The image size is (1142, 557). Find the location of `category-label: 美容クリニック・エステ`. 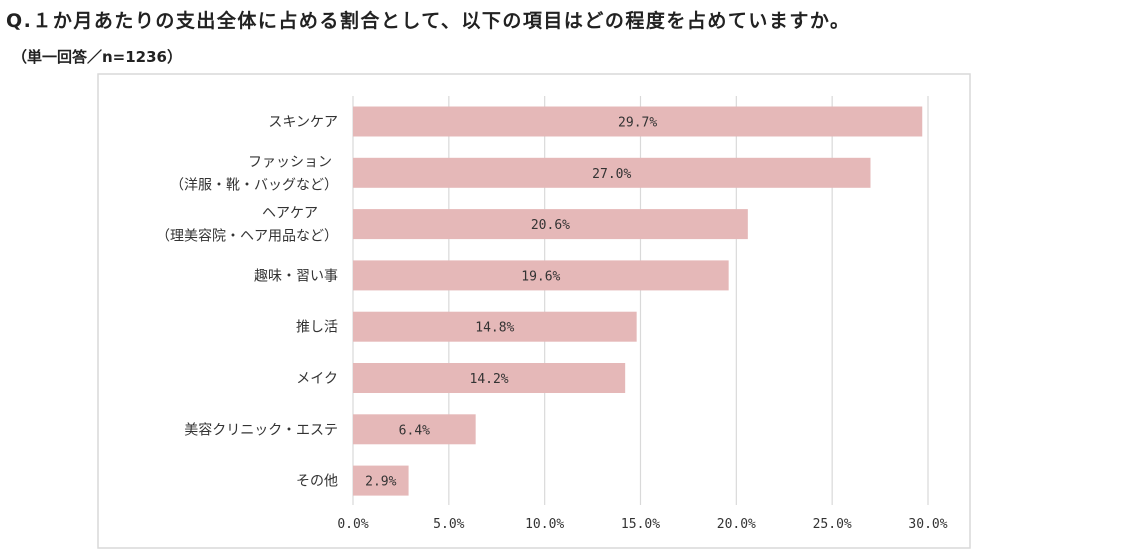

category-label: 美容クリニック・エステ is located at coordinates (261, 429).